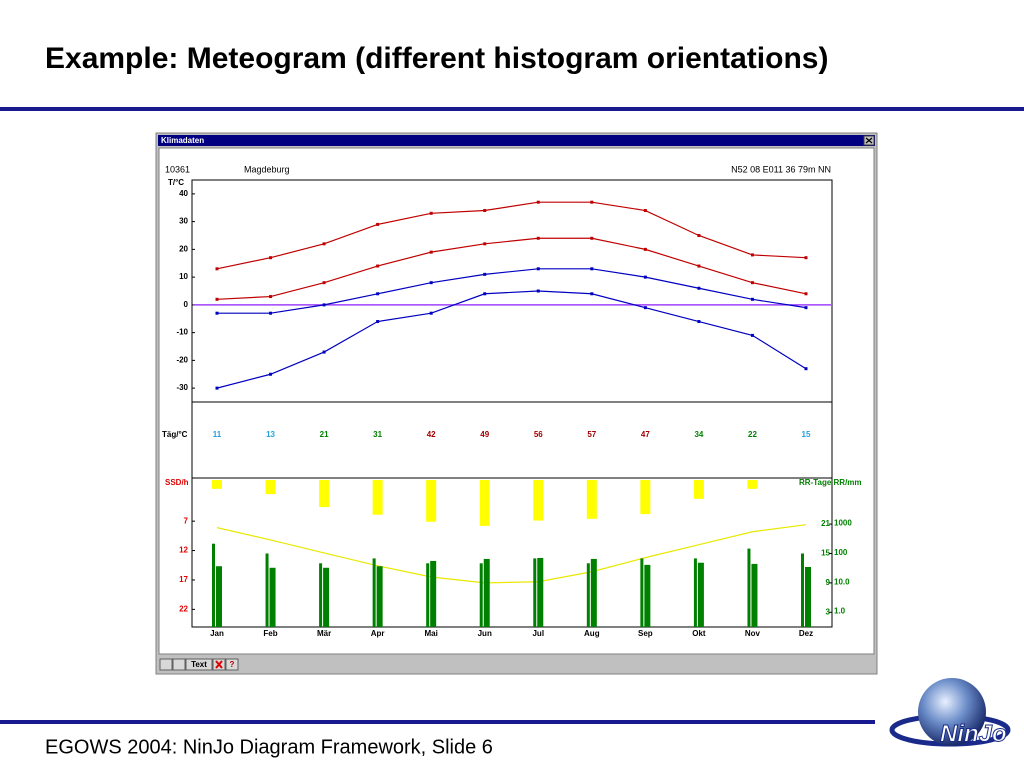 The width and height of the screenshot is (1024, 768). I want to click on x-tick-label: Jan, so click(217, 633).